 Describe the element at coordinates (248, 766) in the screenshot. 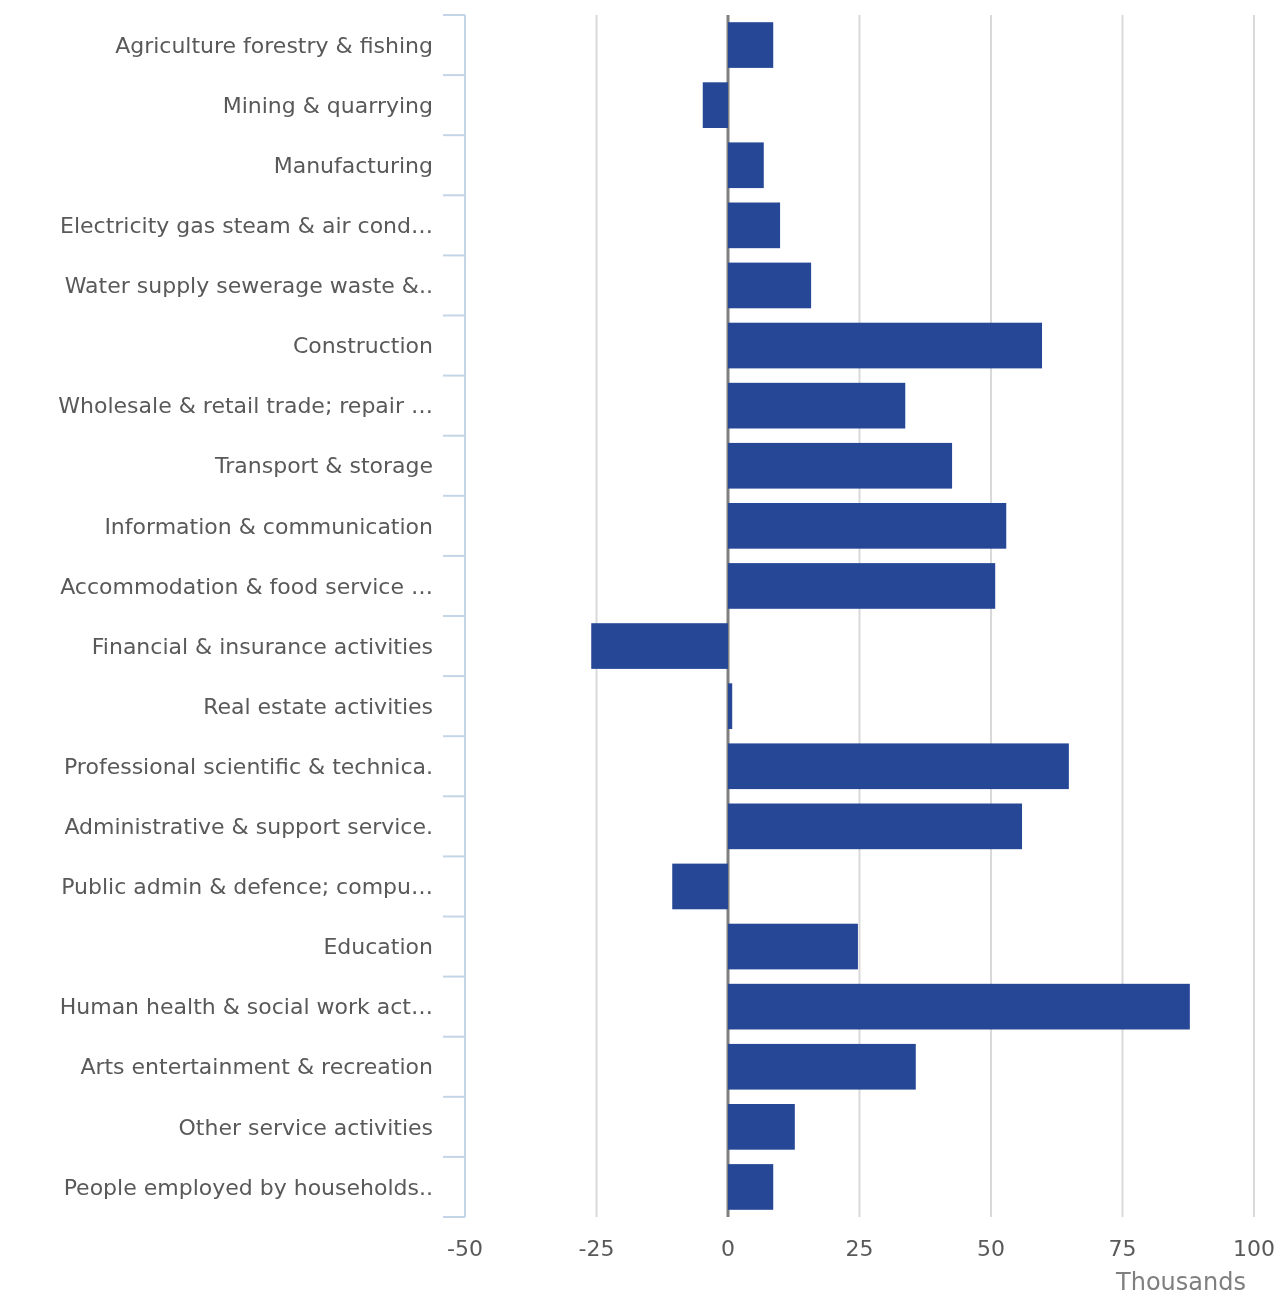

I see `y-tick-label: Professional scientific & technica.` at that location.